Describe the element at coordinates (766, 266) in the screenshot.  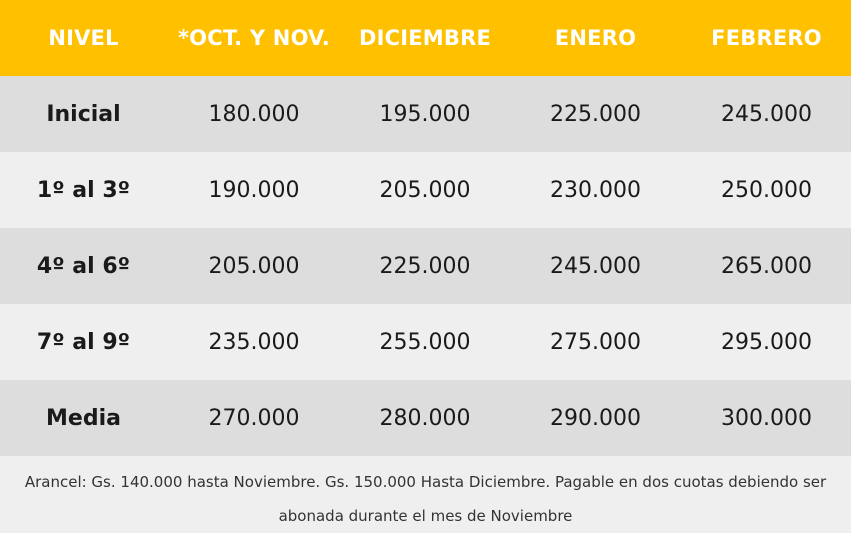
I see `price-cell: 265.000` at that location.